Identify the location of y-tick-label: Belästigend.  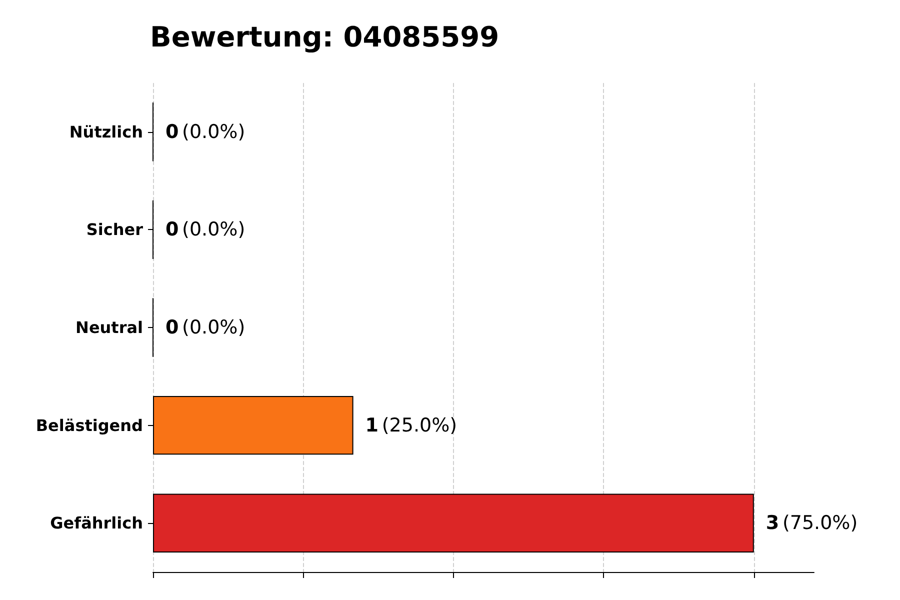
(89, 425).